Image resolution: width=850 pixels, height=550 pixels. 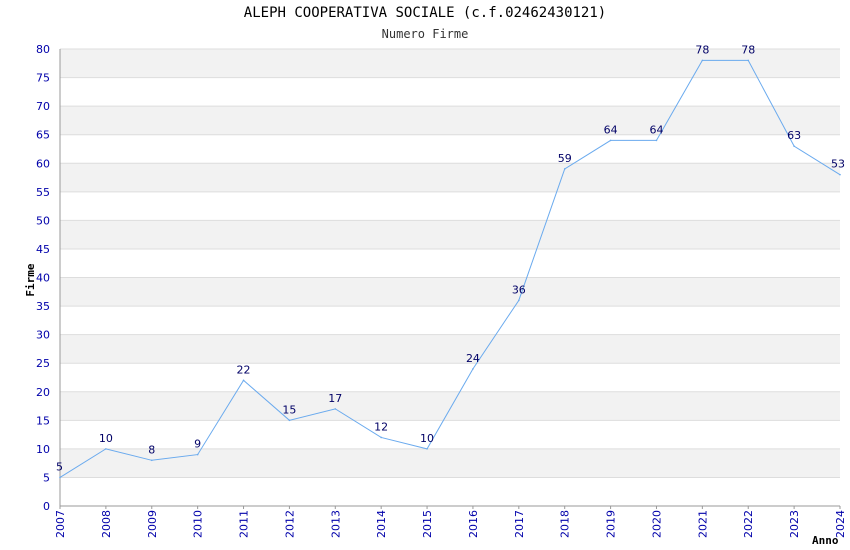 I want to click on y-tick-label: 40, so click(x=43, y=278).